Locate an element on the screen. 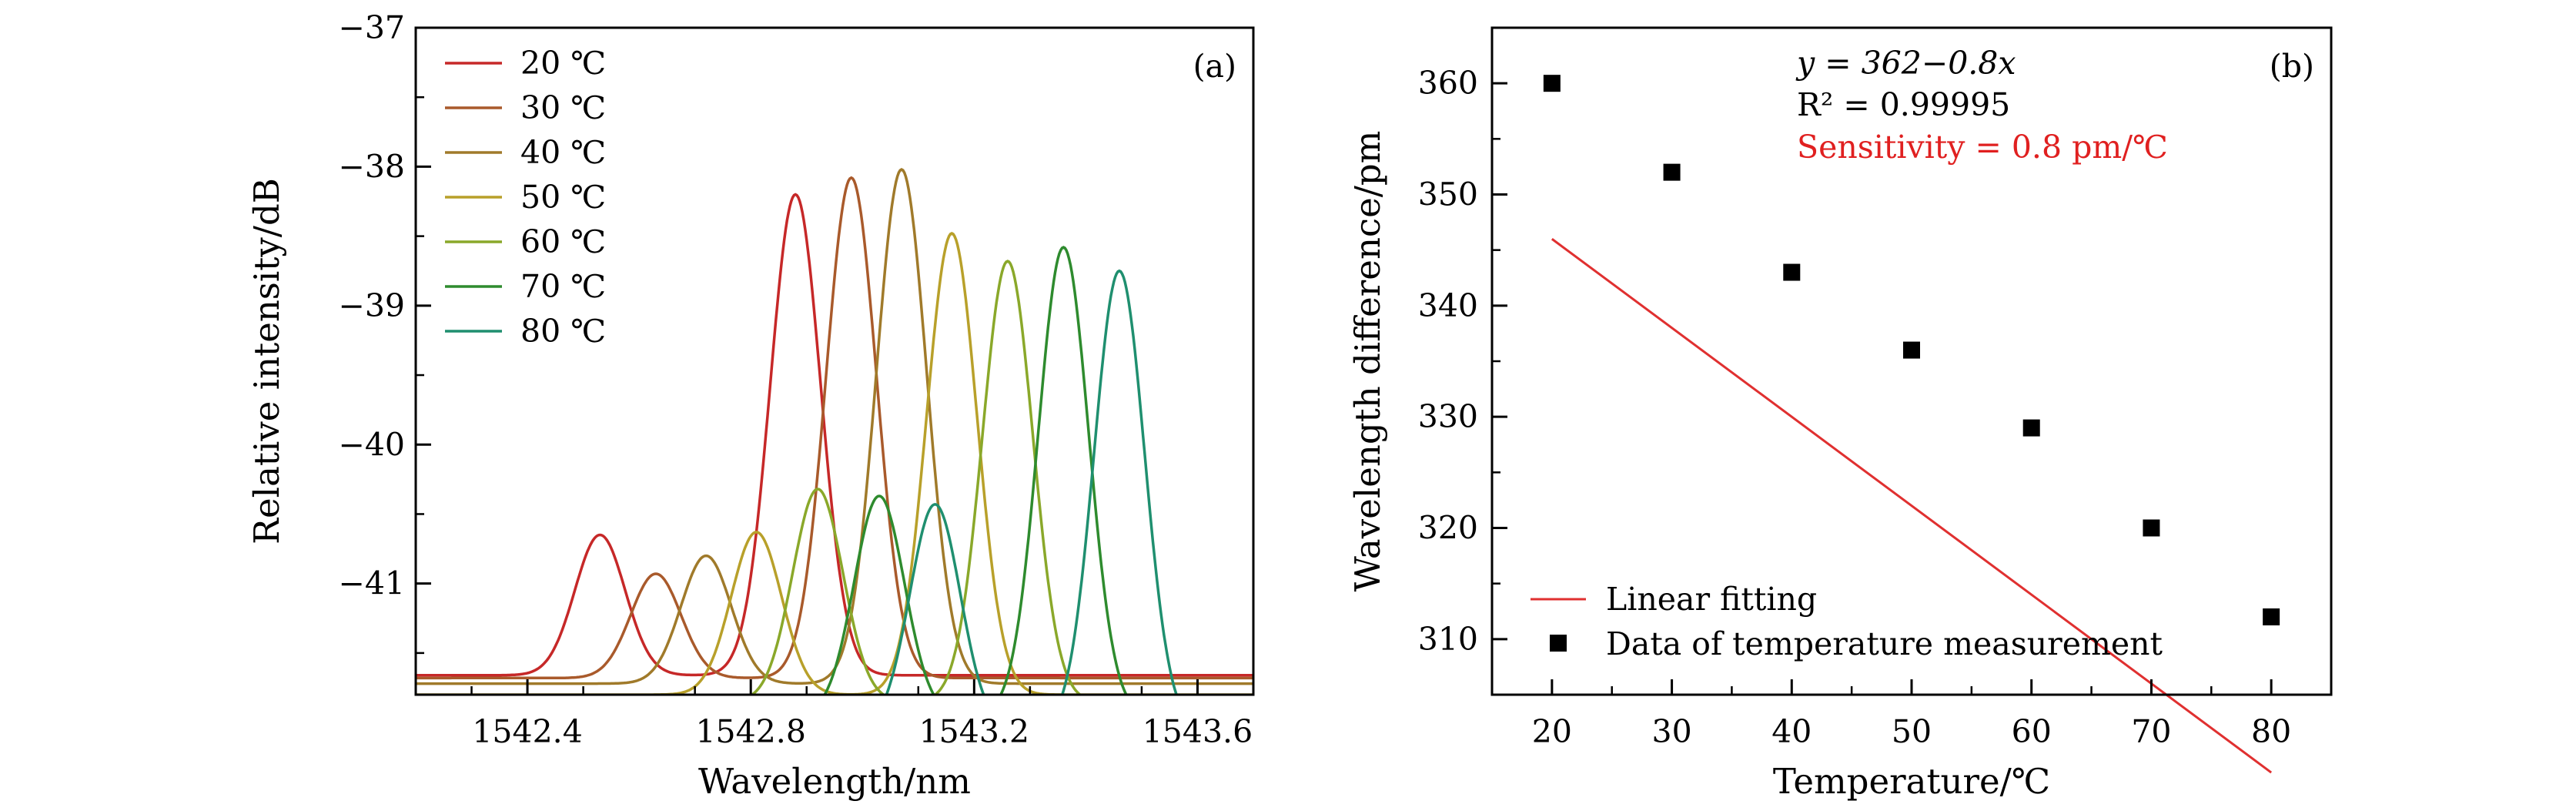  fit-equation: y = 362−0.8x is located at coordinates (1906, 63).